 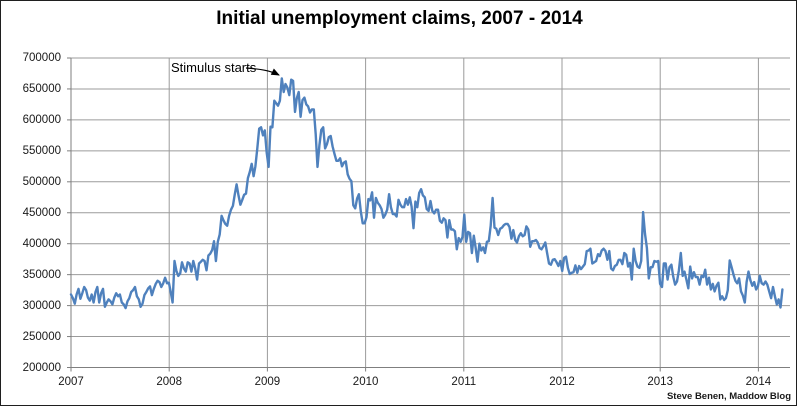 I want to click on y-tick-label: 450000, so click(x=41, y=212).